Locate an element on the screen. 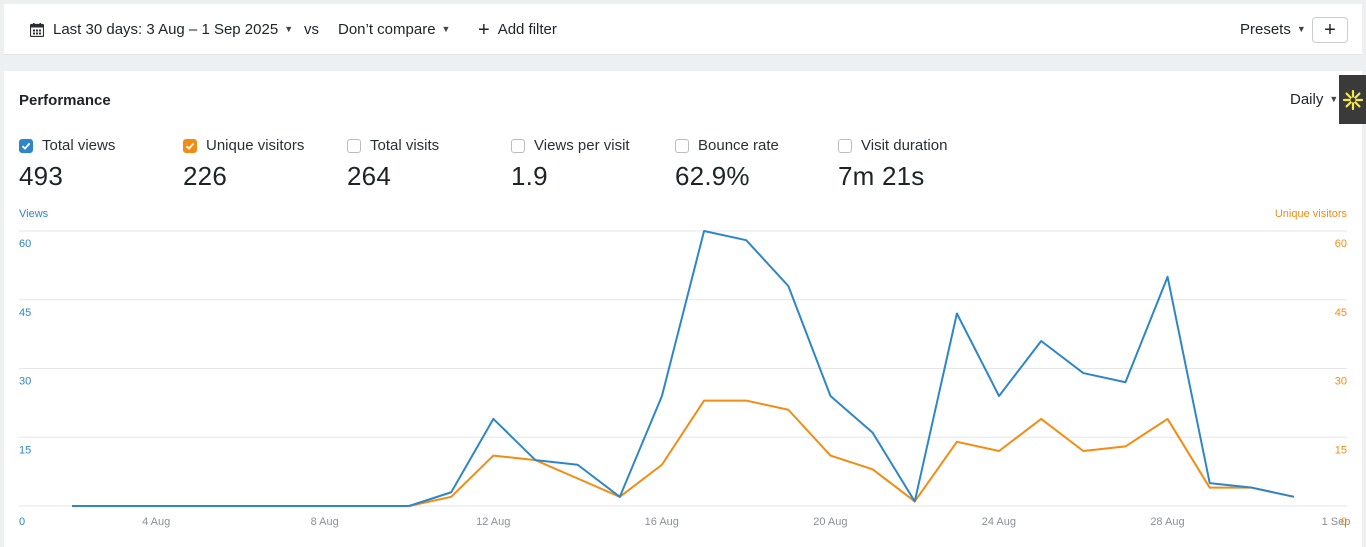 The image size is (1366, 547). y-axis-right-title: Unique visitors is located at coordinates (1310, 214).